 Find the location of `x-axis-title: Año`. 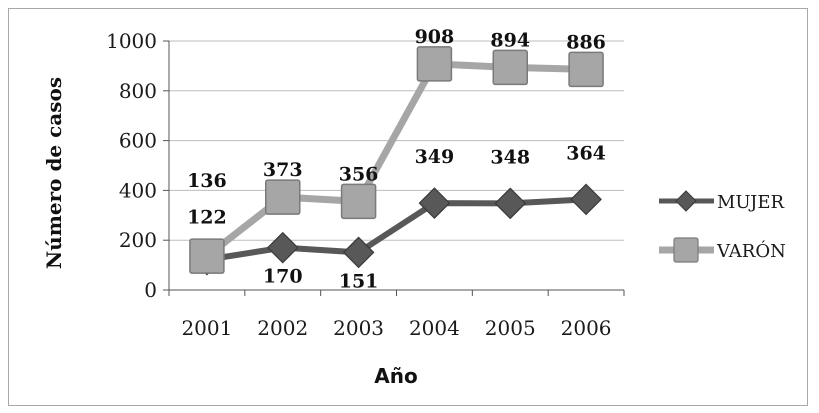

x-axis-title: Año is located at coordinates (395, 376).